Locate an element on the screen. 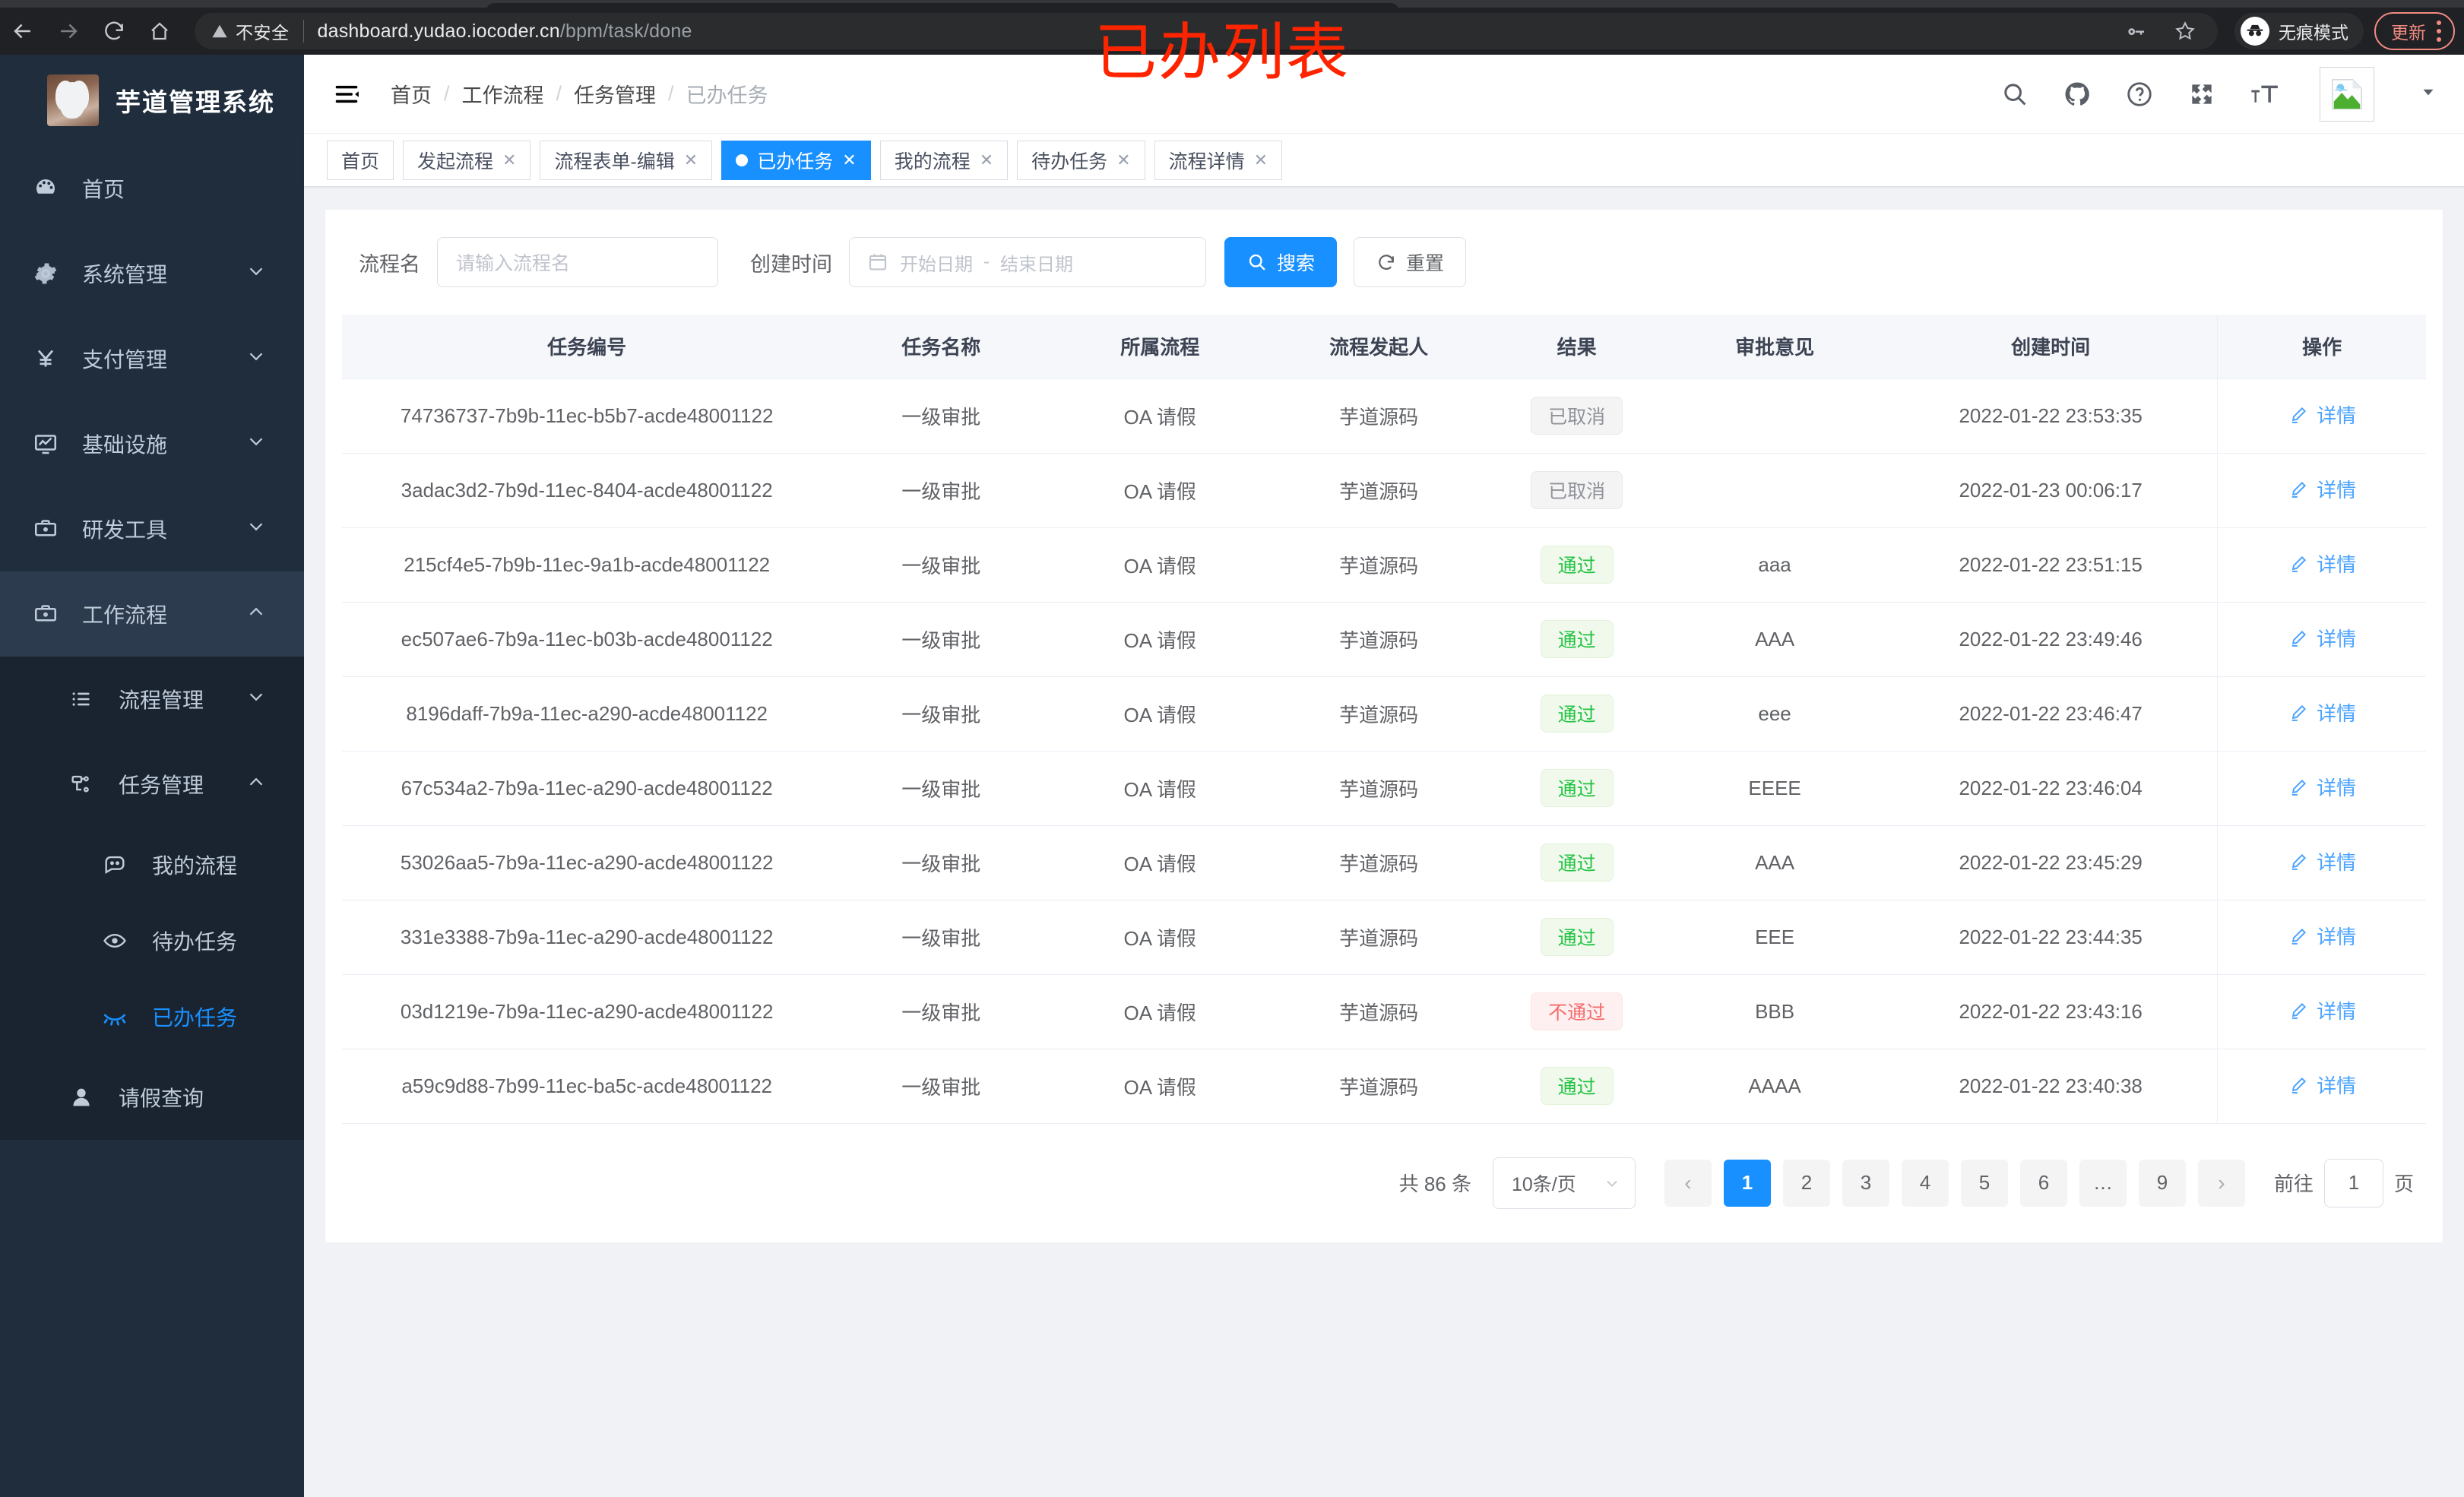 The image size is (2464, 1497). reset-button: 重置 is located at coordinates (1410, 262).